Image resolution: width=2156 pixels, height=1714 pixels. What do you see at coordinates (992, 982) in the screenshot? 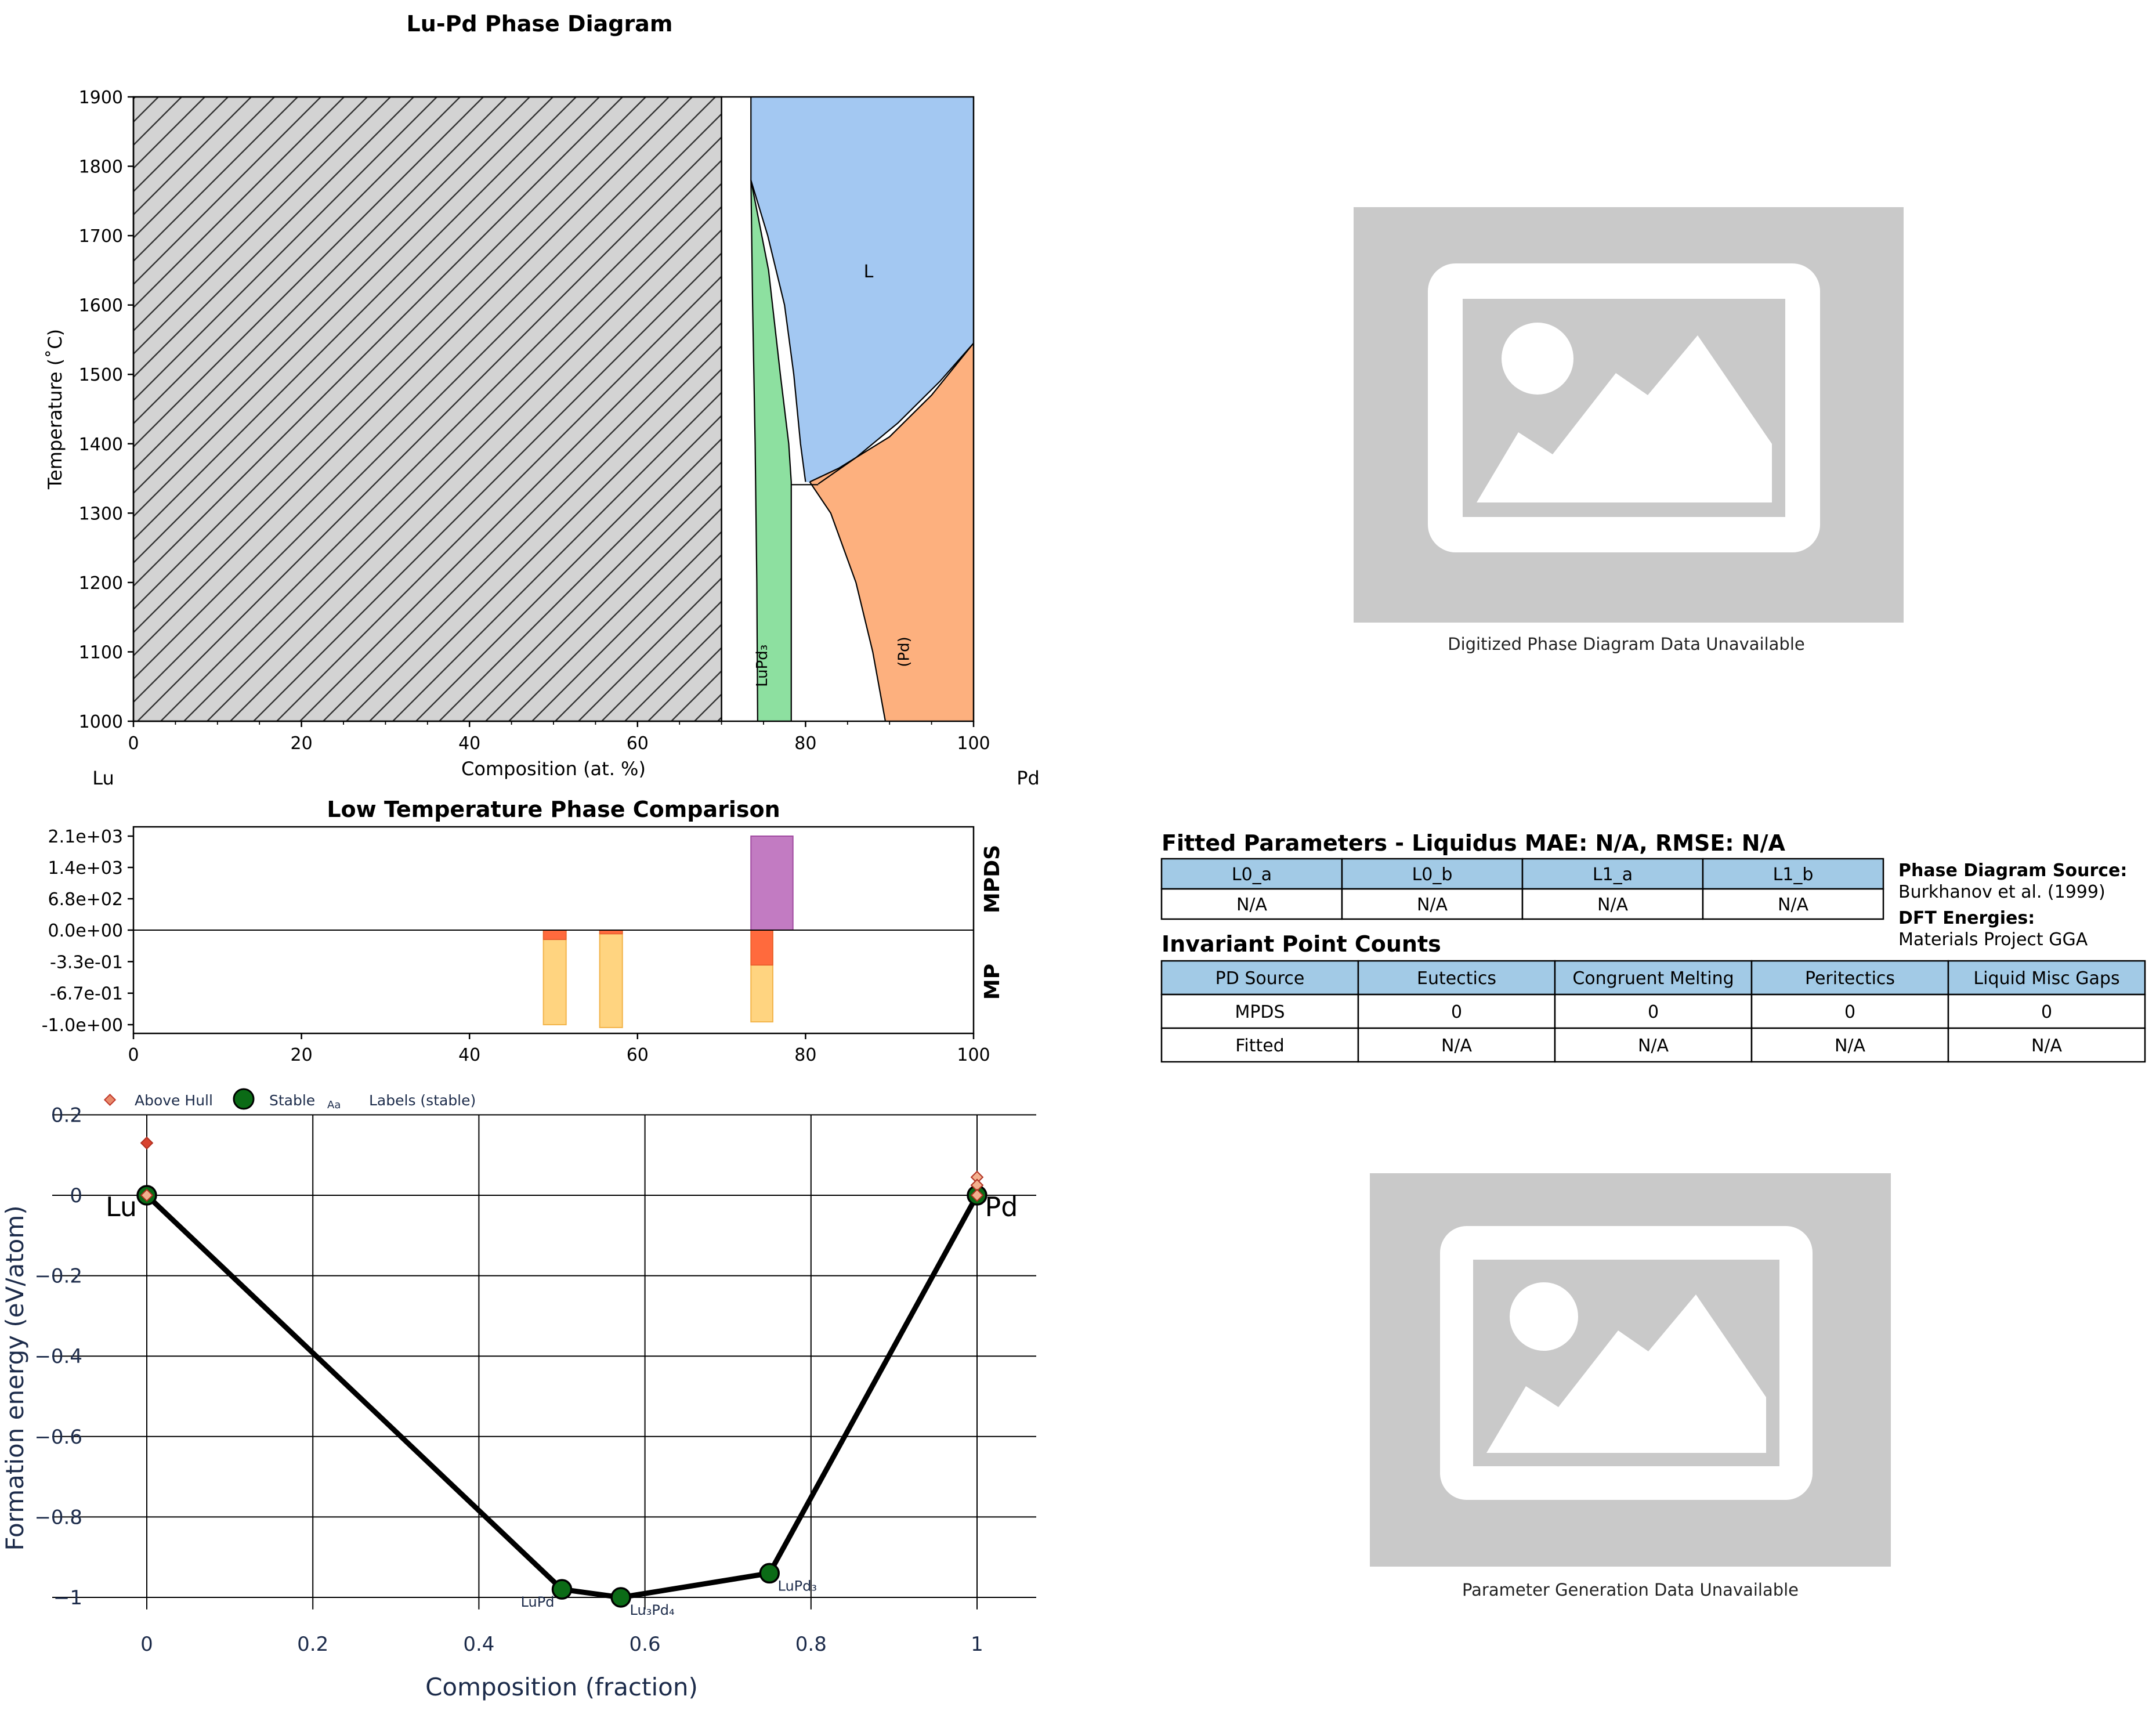
I see `mp-side-label: MP` at bounding box center [992, 982].